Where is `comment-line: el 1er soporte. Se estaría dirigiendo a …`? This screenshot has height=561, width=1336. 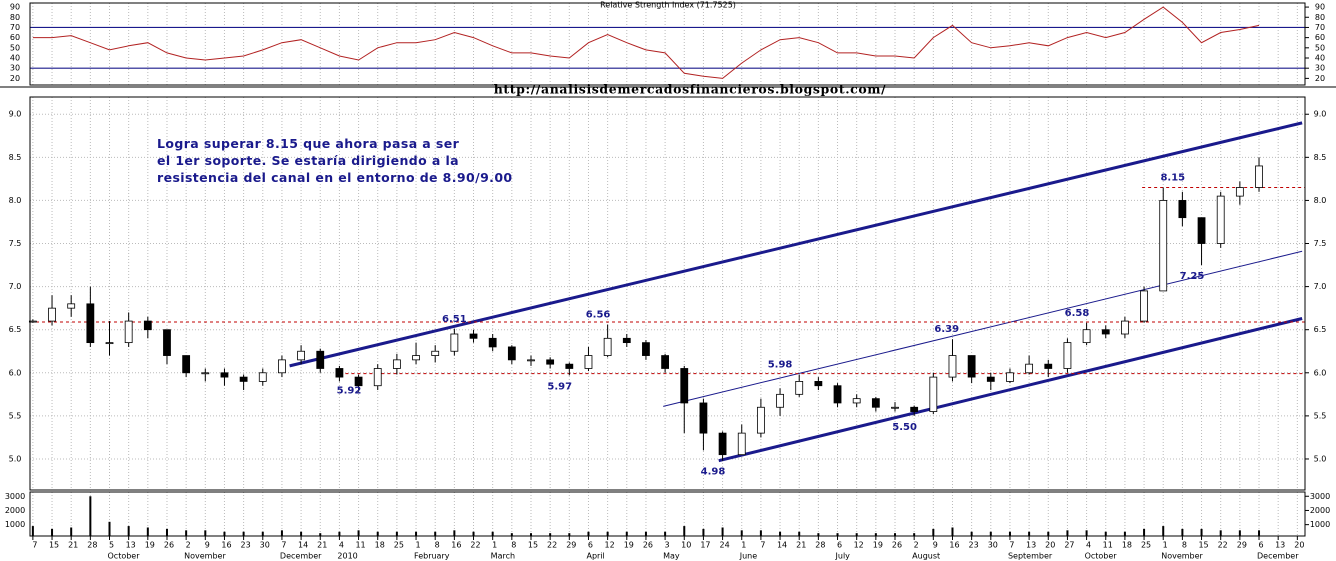
comment-line: el 1er soporte. Se estaría dirigiendo a … is located at coordinates (308, 160).